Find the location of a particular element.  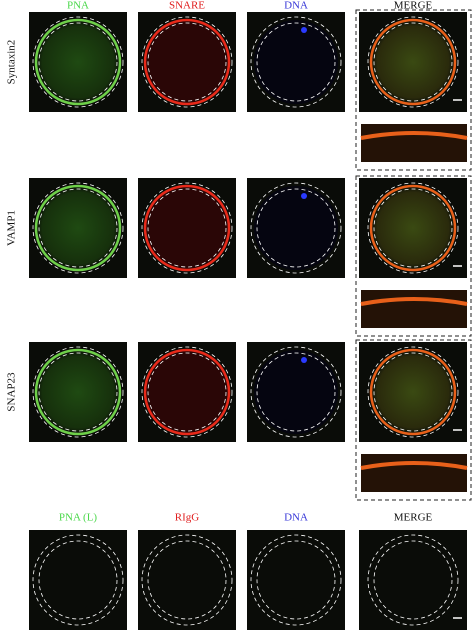

column-header: PNA is located at coordinates (78, 6).